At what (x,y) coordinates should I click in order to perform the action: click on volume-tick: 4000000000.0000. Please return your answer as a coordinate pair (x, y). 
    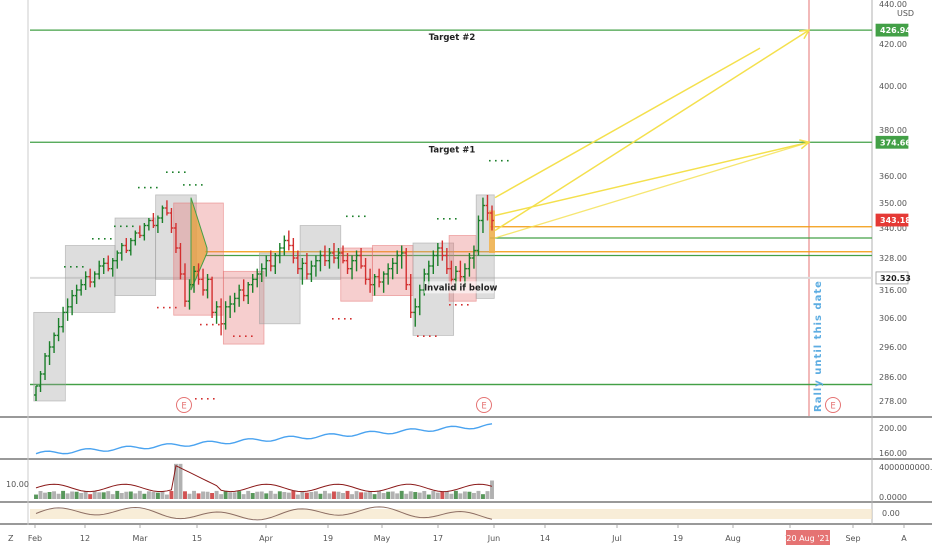
    Looking at the image, I should click on (905, 467).